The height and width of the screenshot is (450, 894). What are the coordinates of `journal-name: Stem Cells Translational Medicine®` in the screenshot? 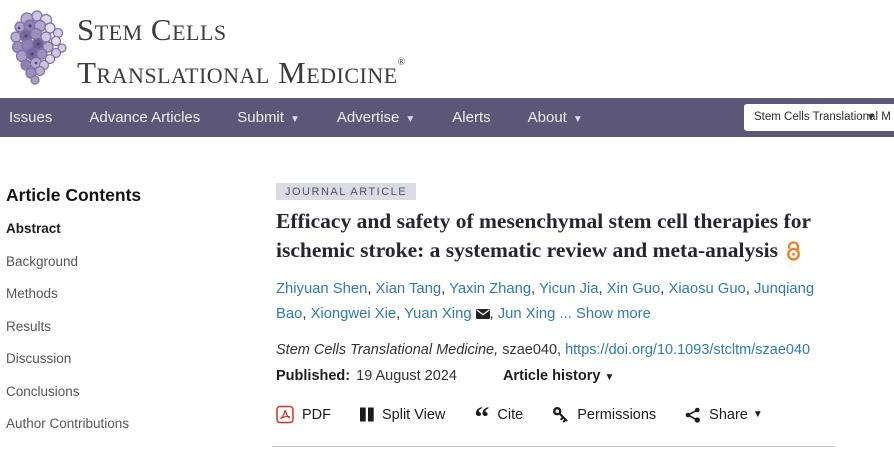 It's located at (241, 51).